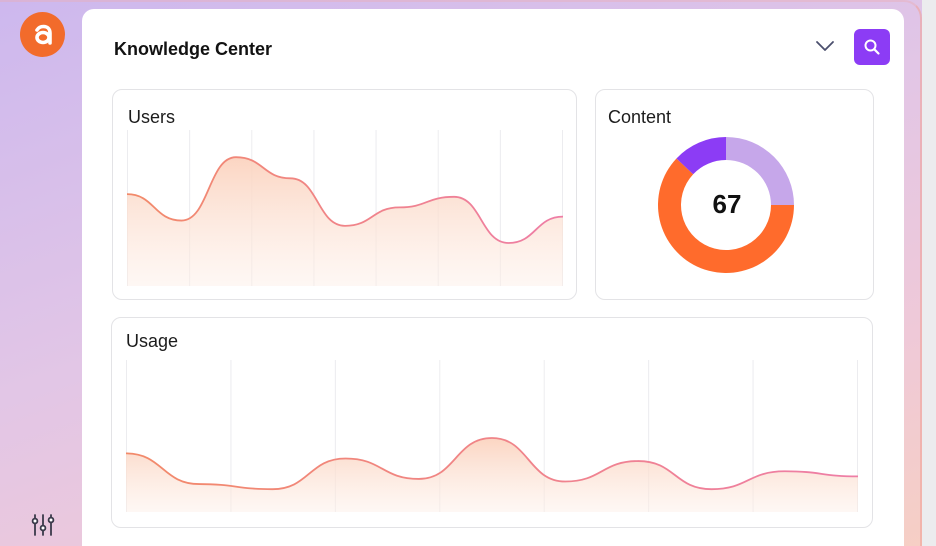 The width and height of the screenshot is (936, 546). I want to click on usage-series-line, so click(492, 464).